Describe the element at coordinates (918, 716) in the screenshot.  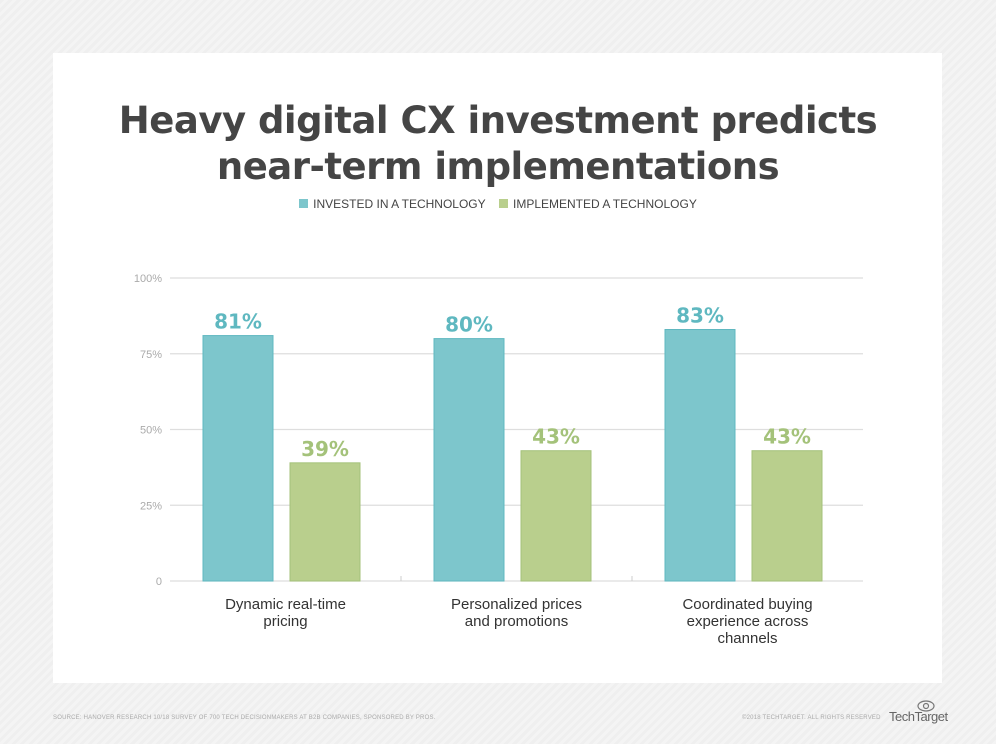
I see `logo-text: TechTarget` at that location.